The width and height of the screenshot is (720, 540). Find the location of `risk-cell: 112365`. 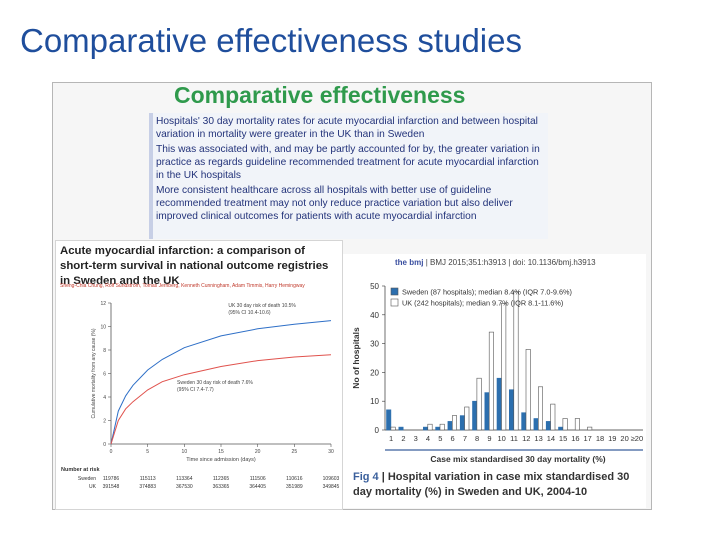

risk-cell: 112365 is located at coordinates (221, 479).